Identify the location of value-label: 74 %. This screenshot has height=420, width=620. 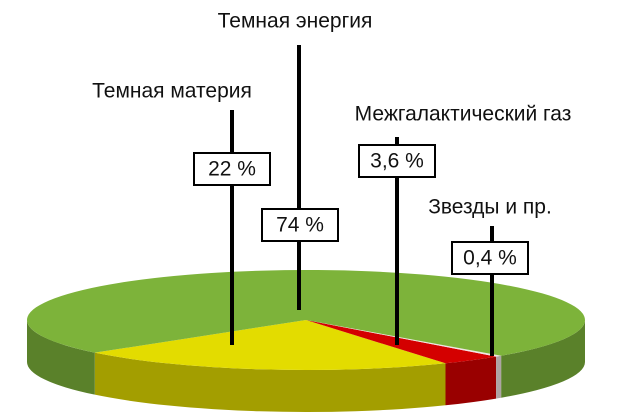
(300, 225).